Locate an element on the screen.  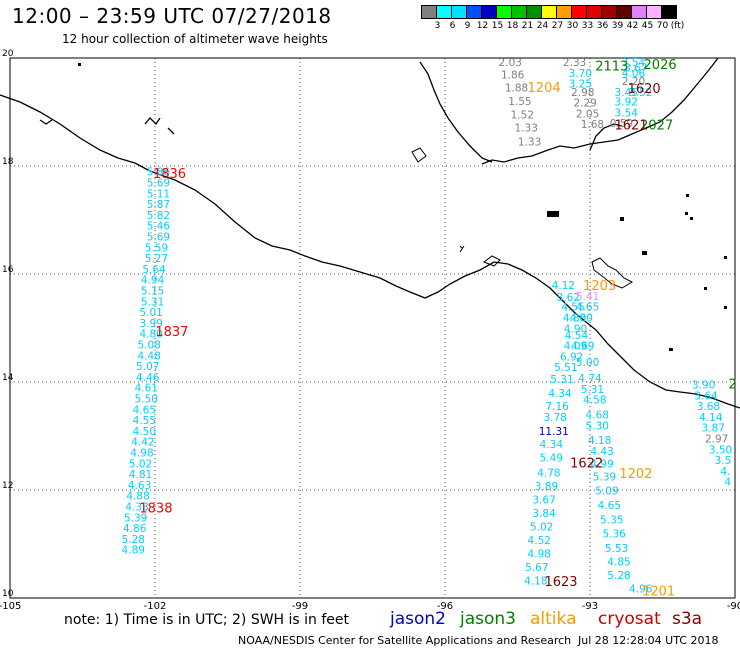
wave-height-value: 4.94 is located at coordinates (153, 281).